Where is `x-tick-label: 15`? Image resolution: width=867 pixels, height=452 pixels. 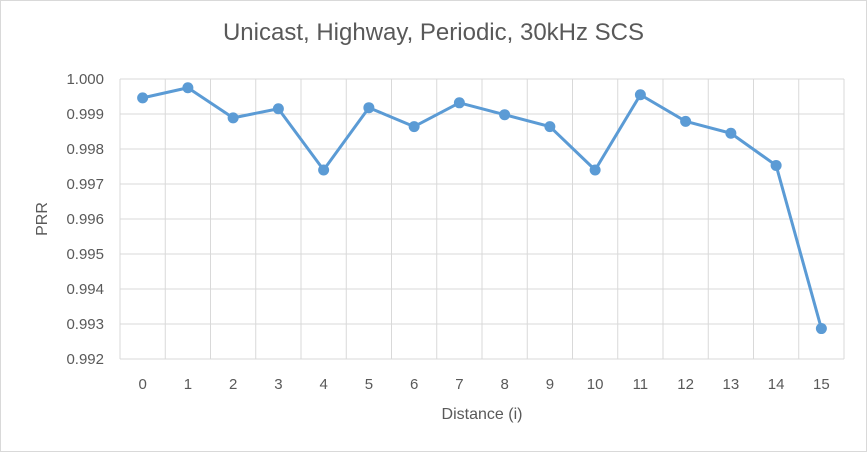 x-tick-label: 15 is located at coordinates (821, 384).